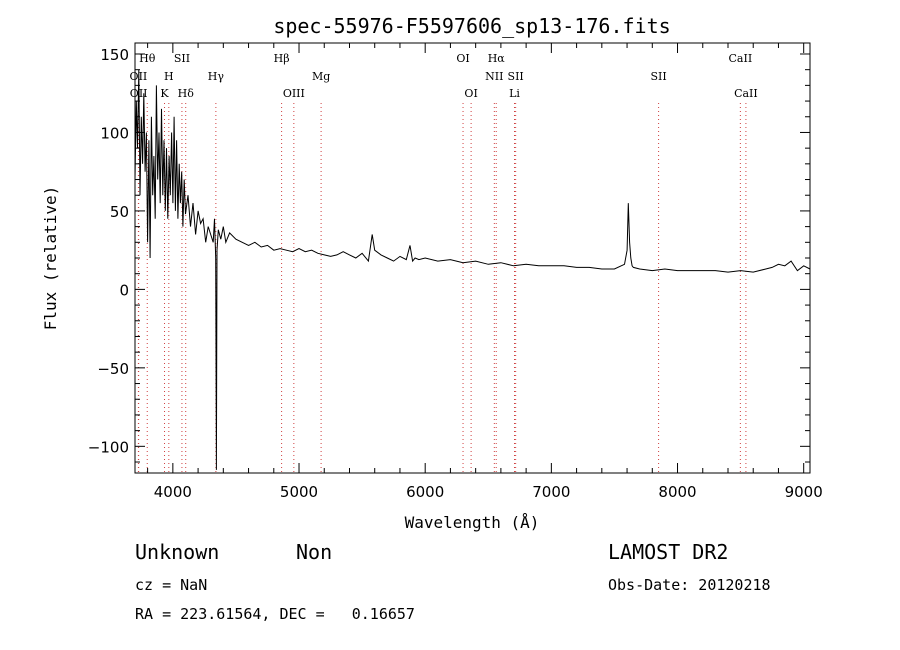 This screenshot has width=900, height=650. Describe the element at coordinates (124, 290) in the screenshot. I see `y-tick-label: 0` at that location.